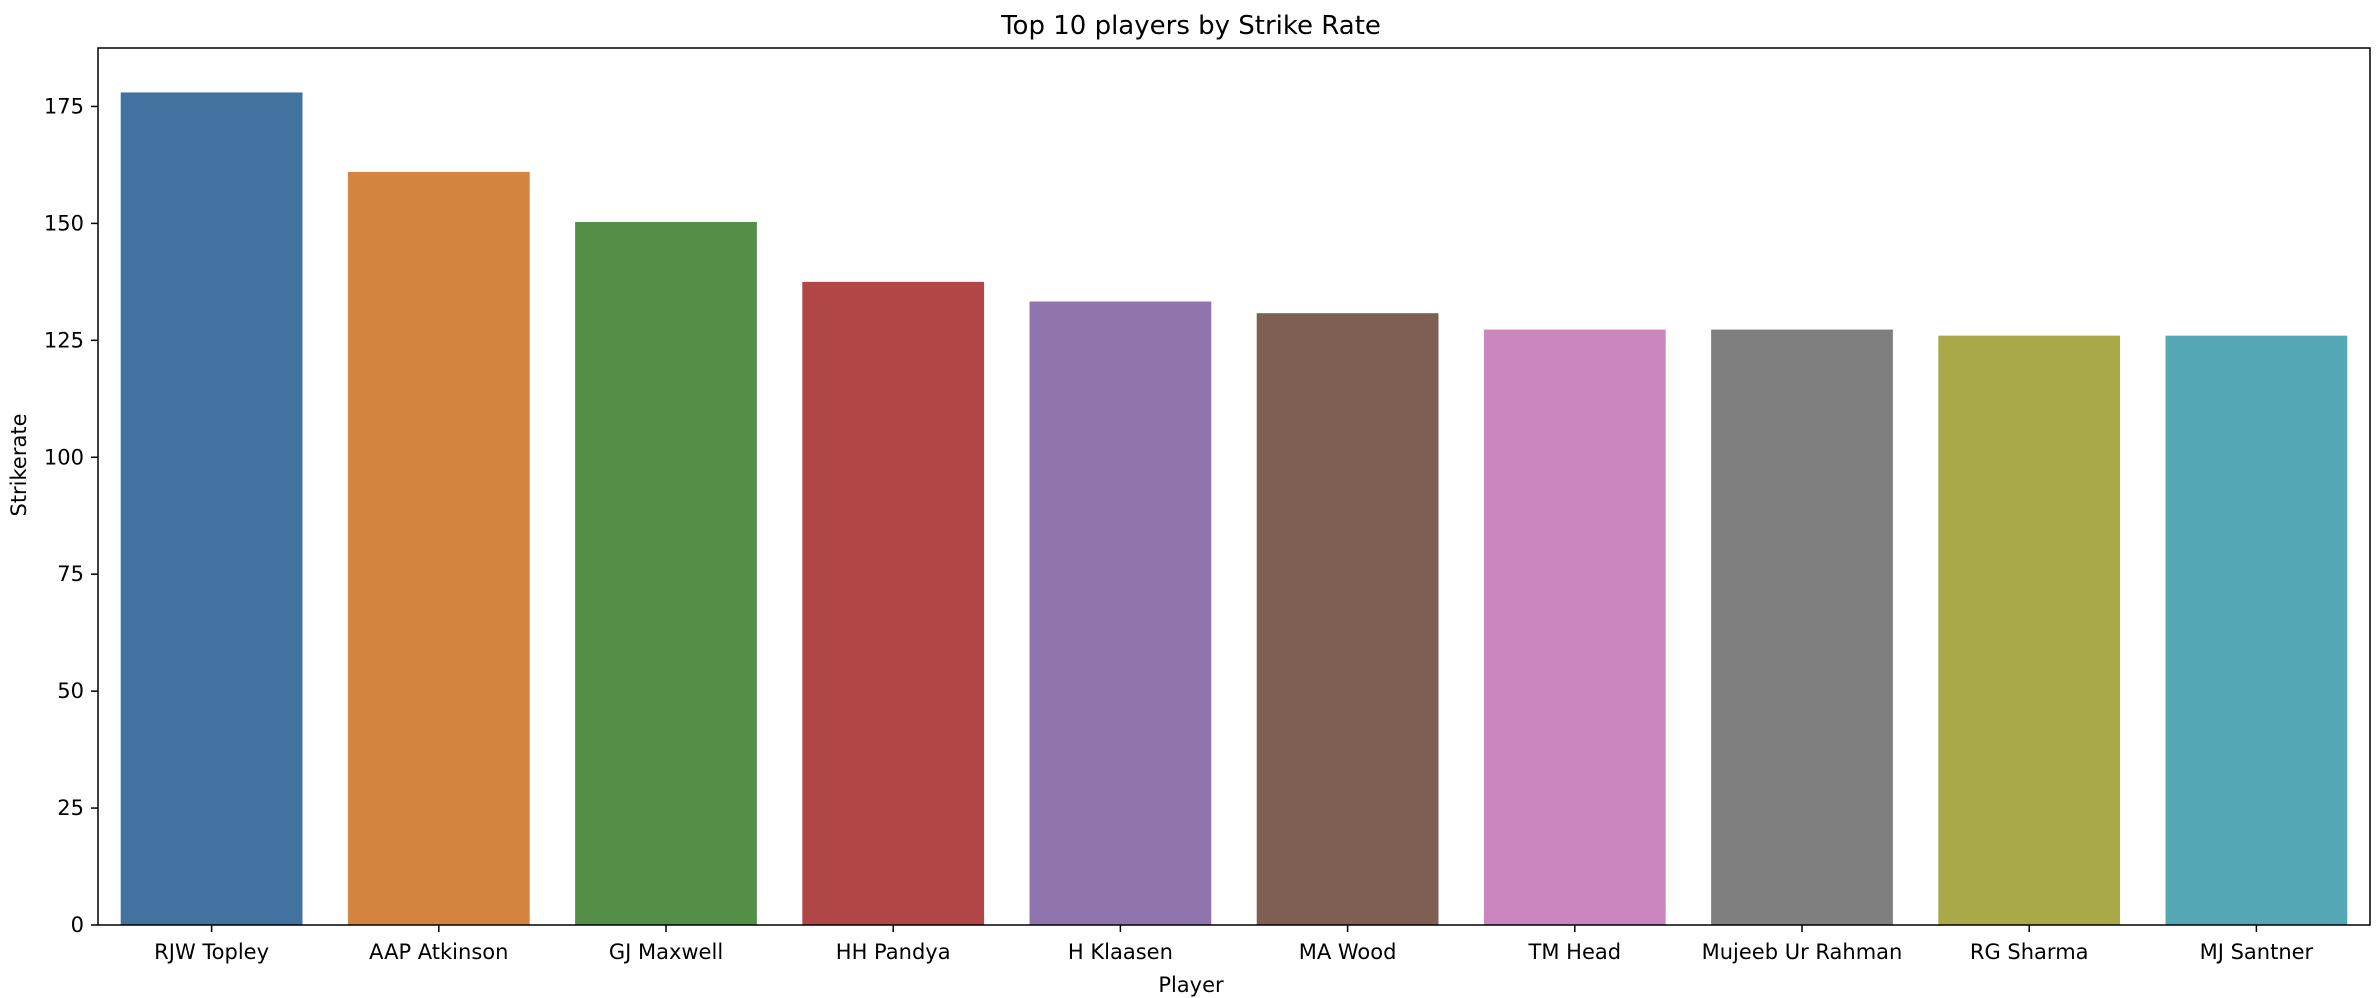 The height and width of the screenshot is (998, 2380). What do you see at coordinates (1191, 985) in the screenshot?
I see `x-axis-label: Player` at bounding box center [1191, 985].